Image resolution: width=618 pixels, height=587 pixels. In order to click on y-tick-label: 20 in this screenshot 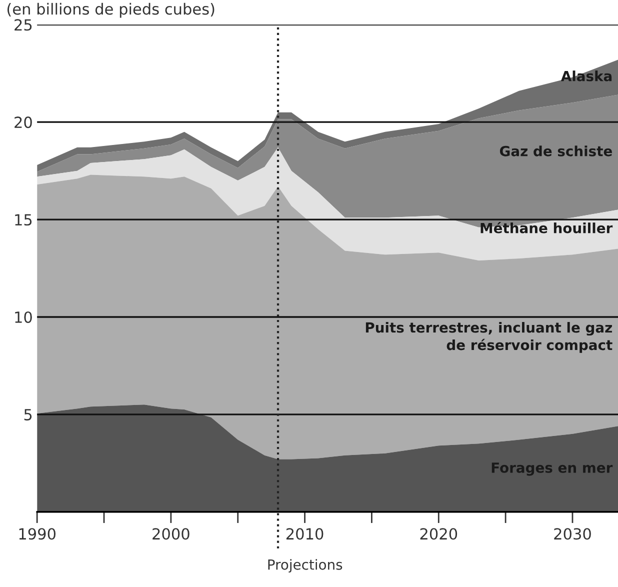, I will do `click(23, 122)`.